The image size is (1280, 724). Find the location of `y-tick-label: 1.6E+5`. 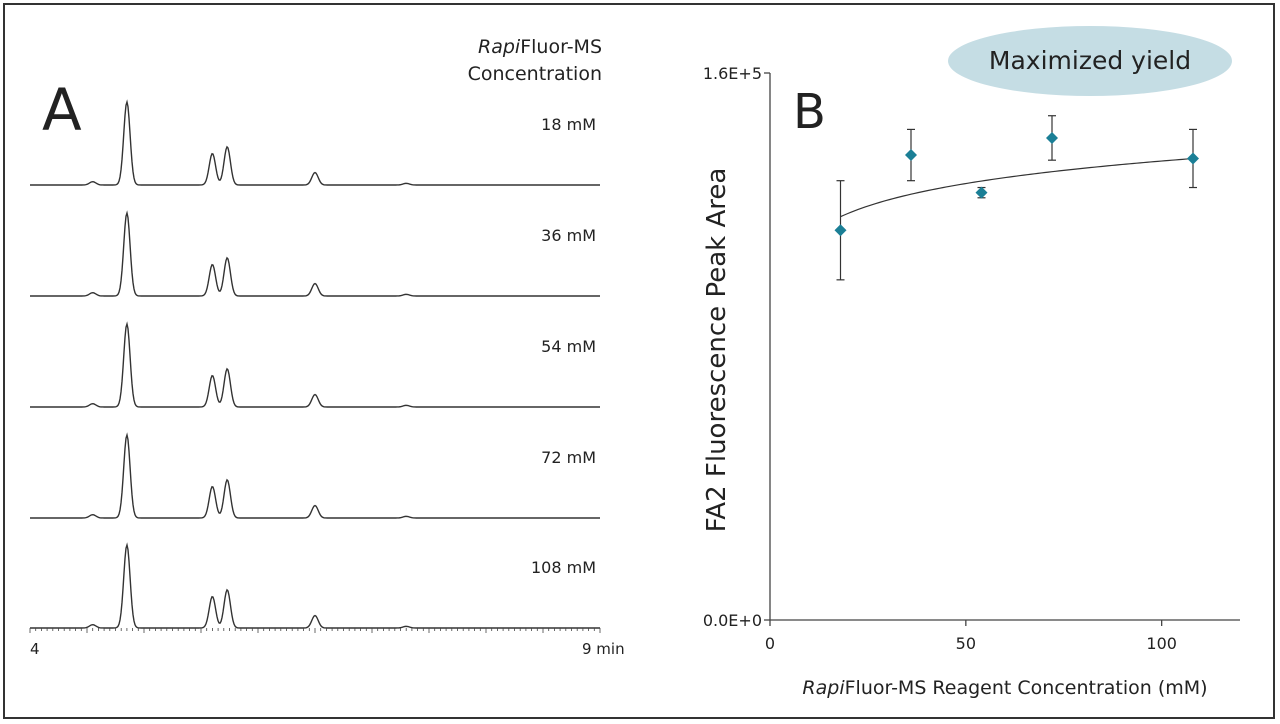

y-tick-label: 1.6E+5 is located at coordinates (732, 73).